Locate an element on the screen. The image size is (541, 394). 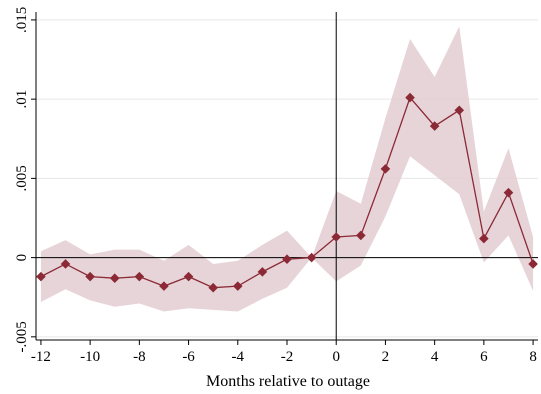
x-tick-label: -4 is located at coordinates (238, 357).